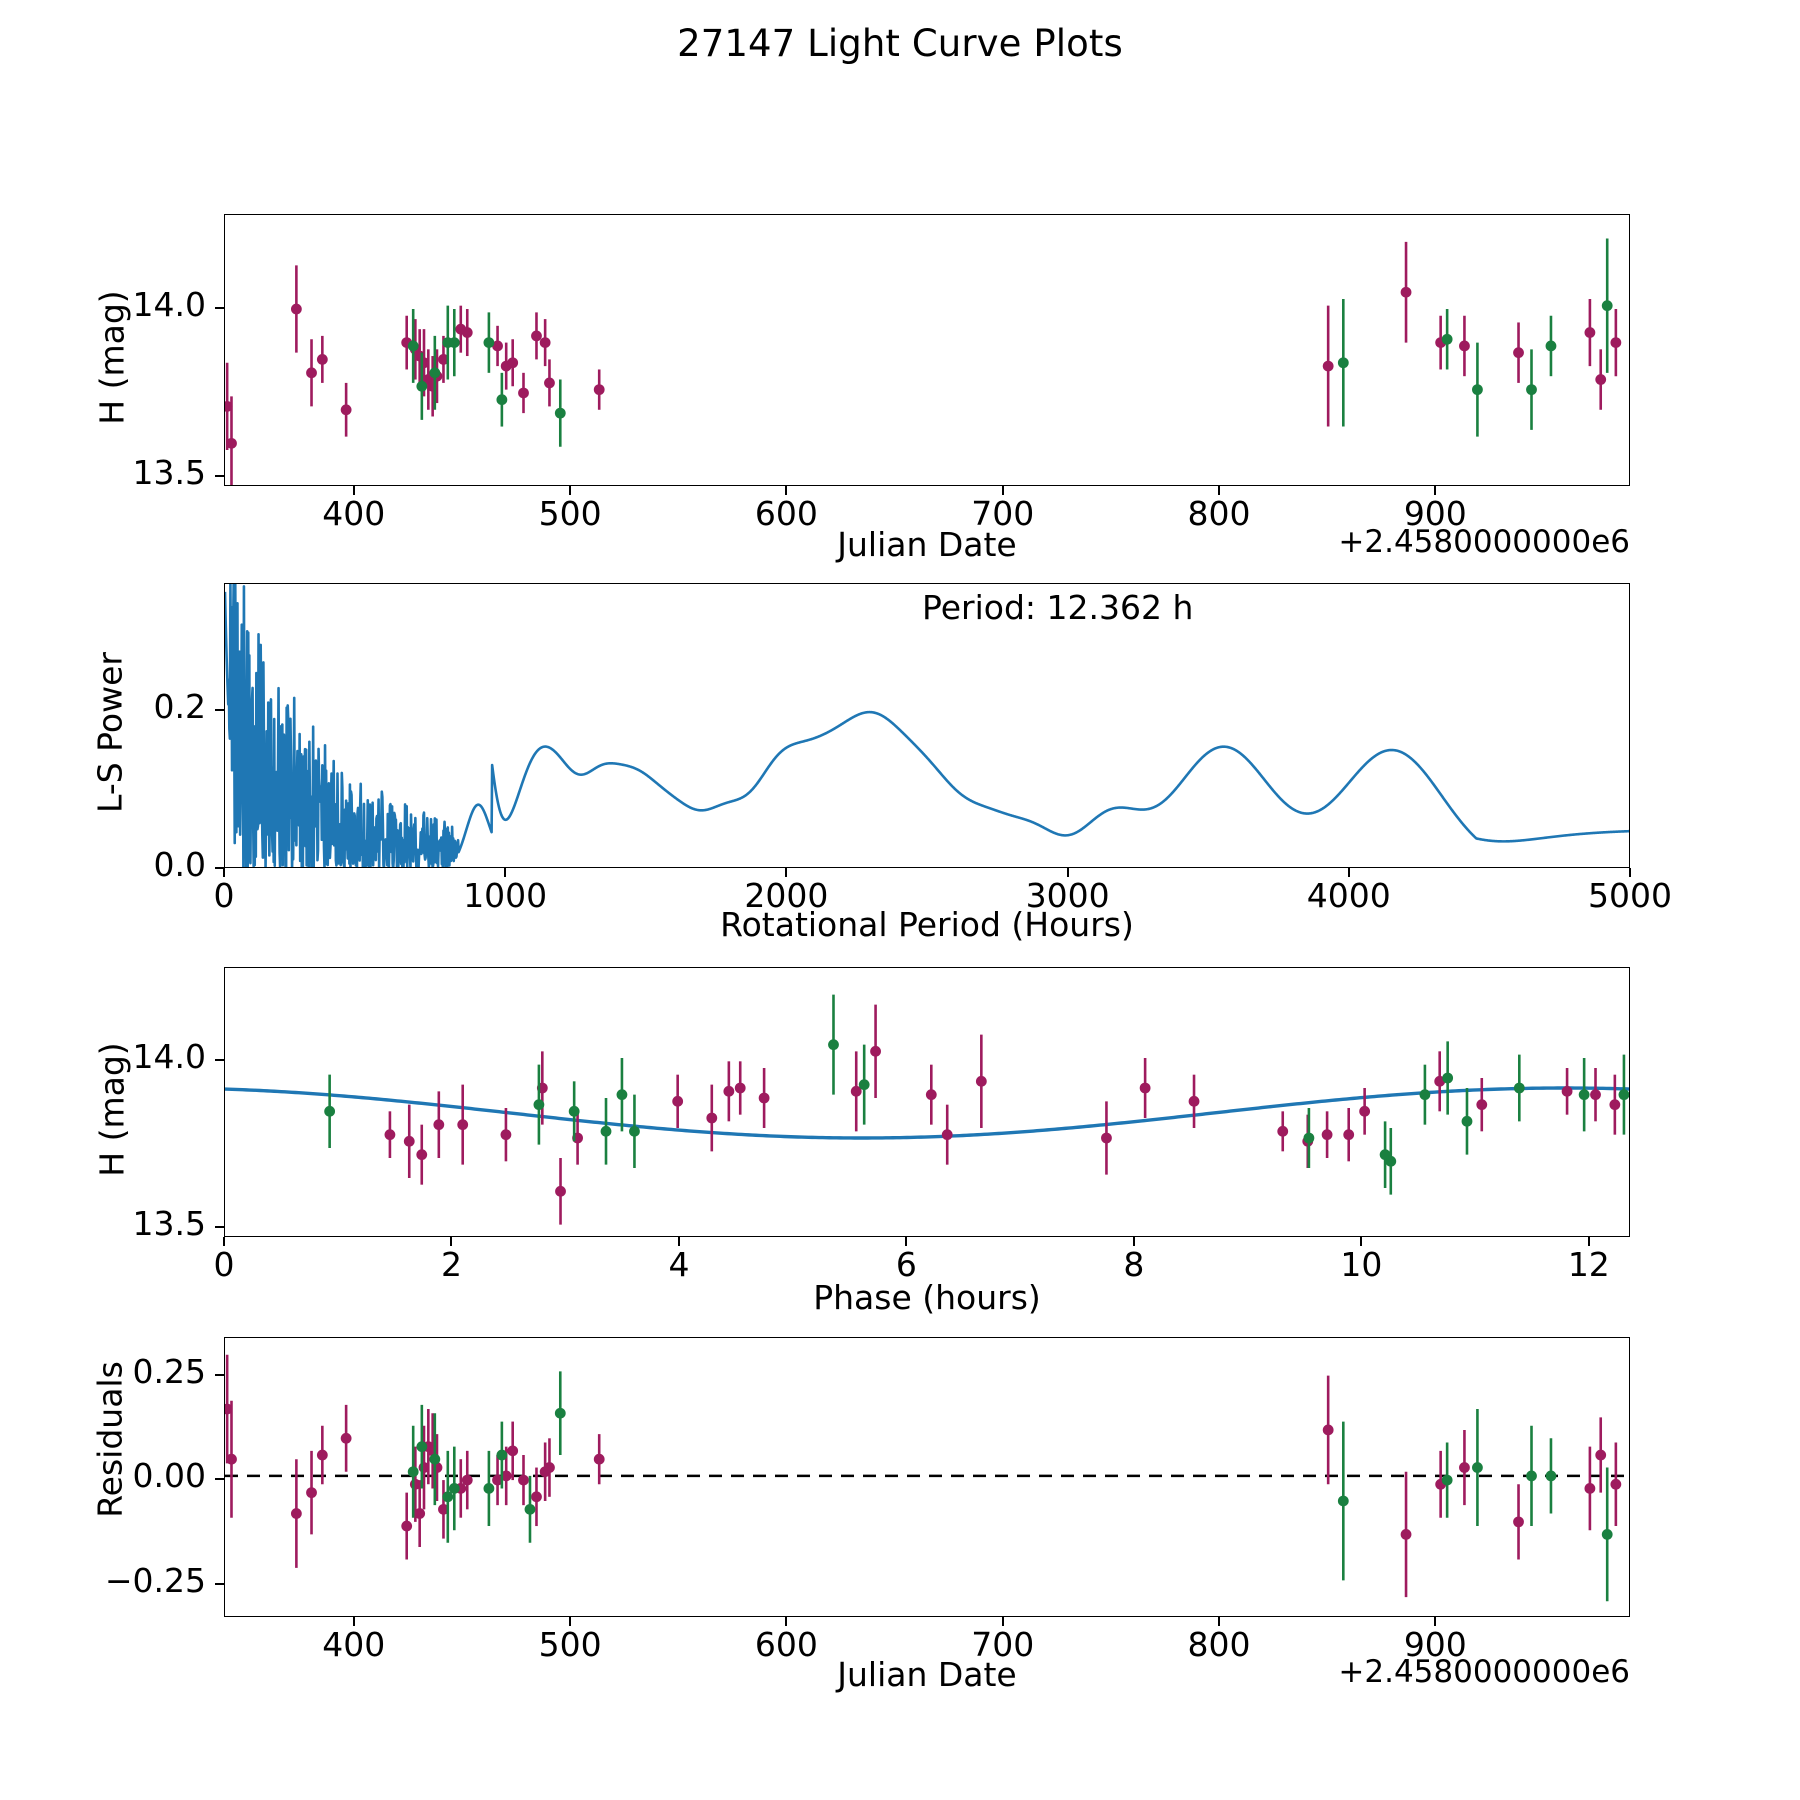  Describe the element at coordinates (1348, 895) in the screenshot. I see `x-tick-label: 4000` at that location.